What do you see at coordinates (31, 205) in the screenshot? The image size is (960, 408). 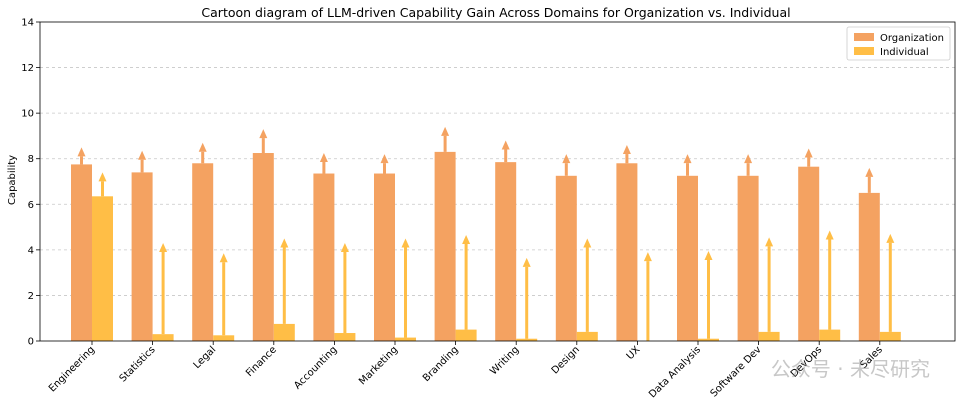 I see `y-tick-label: 6` at bounding box center [31, 205].